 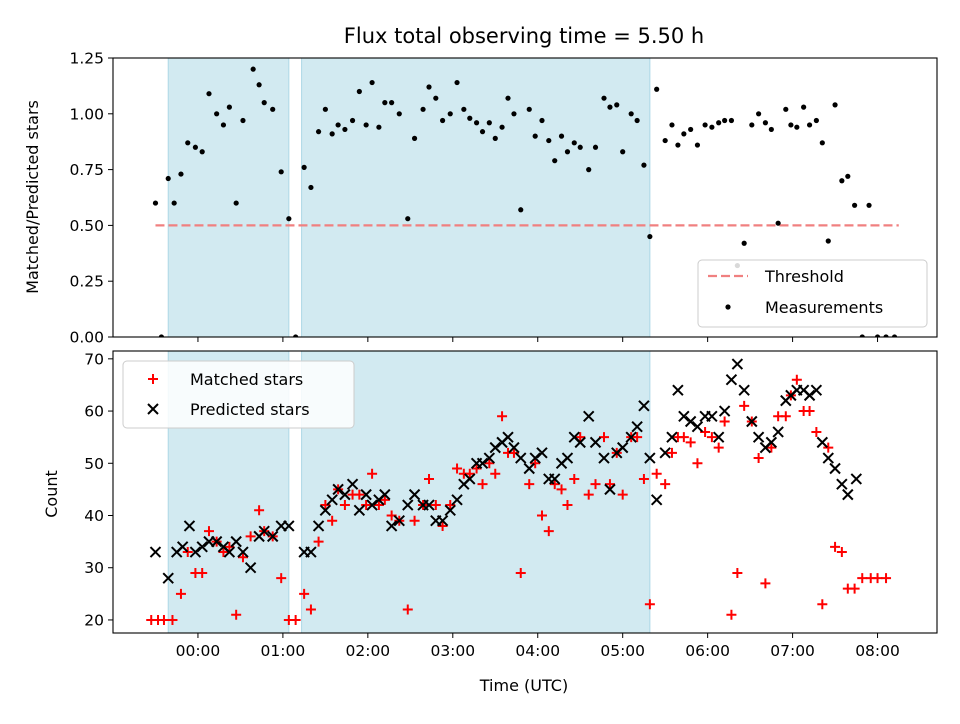 What do you see at coordinates (94, 620) in the screenshot?
I see `y-tick-label: 20` at bounding box center [94, 620].